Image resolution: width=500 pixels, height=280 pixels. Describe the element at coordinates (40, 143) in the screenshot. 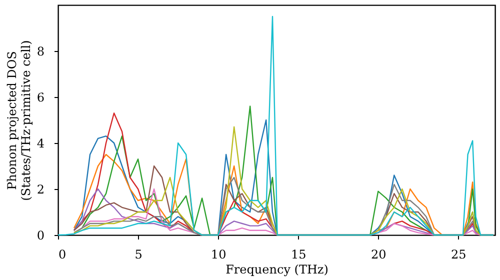

I see `y-tick-label: 4` at that location.